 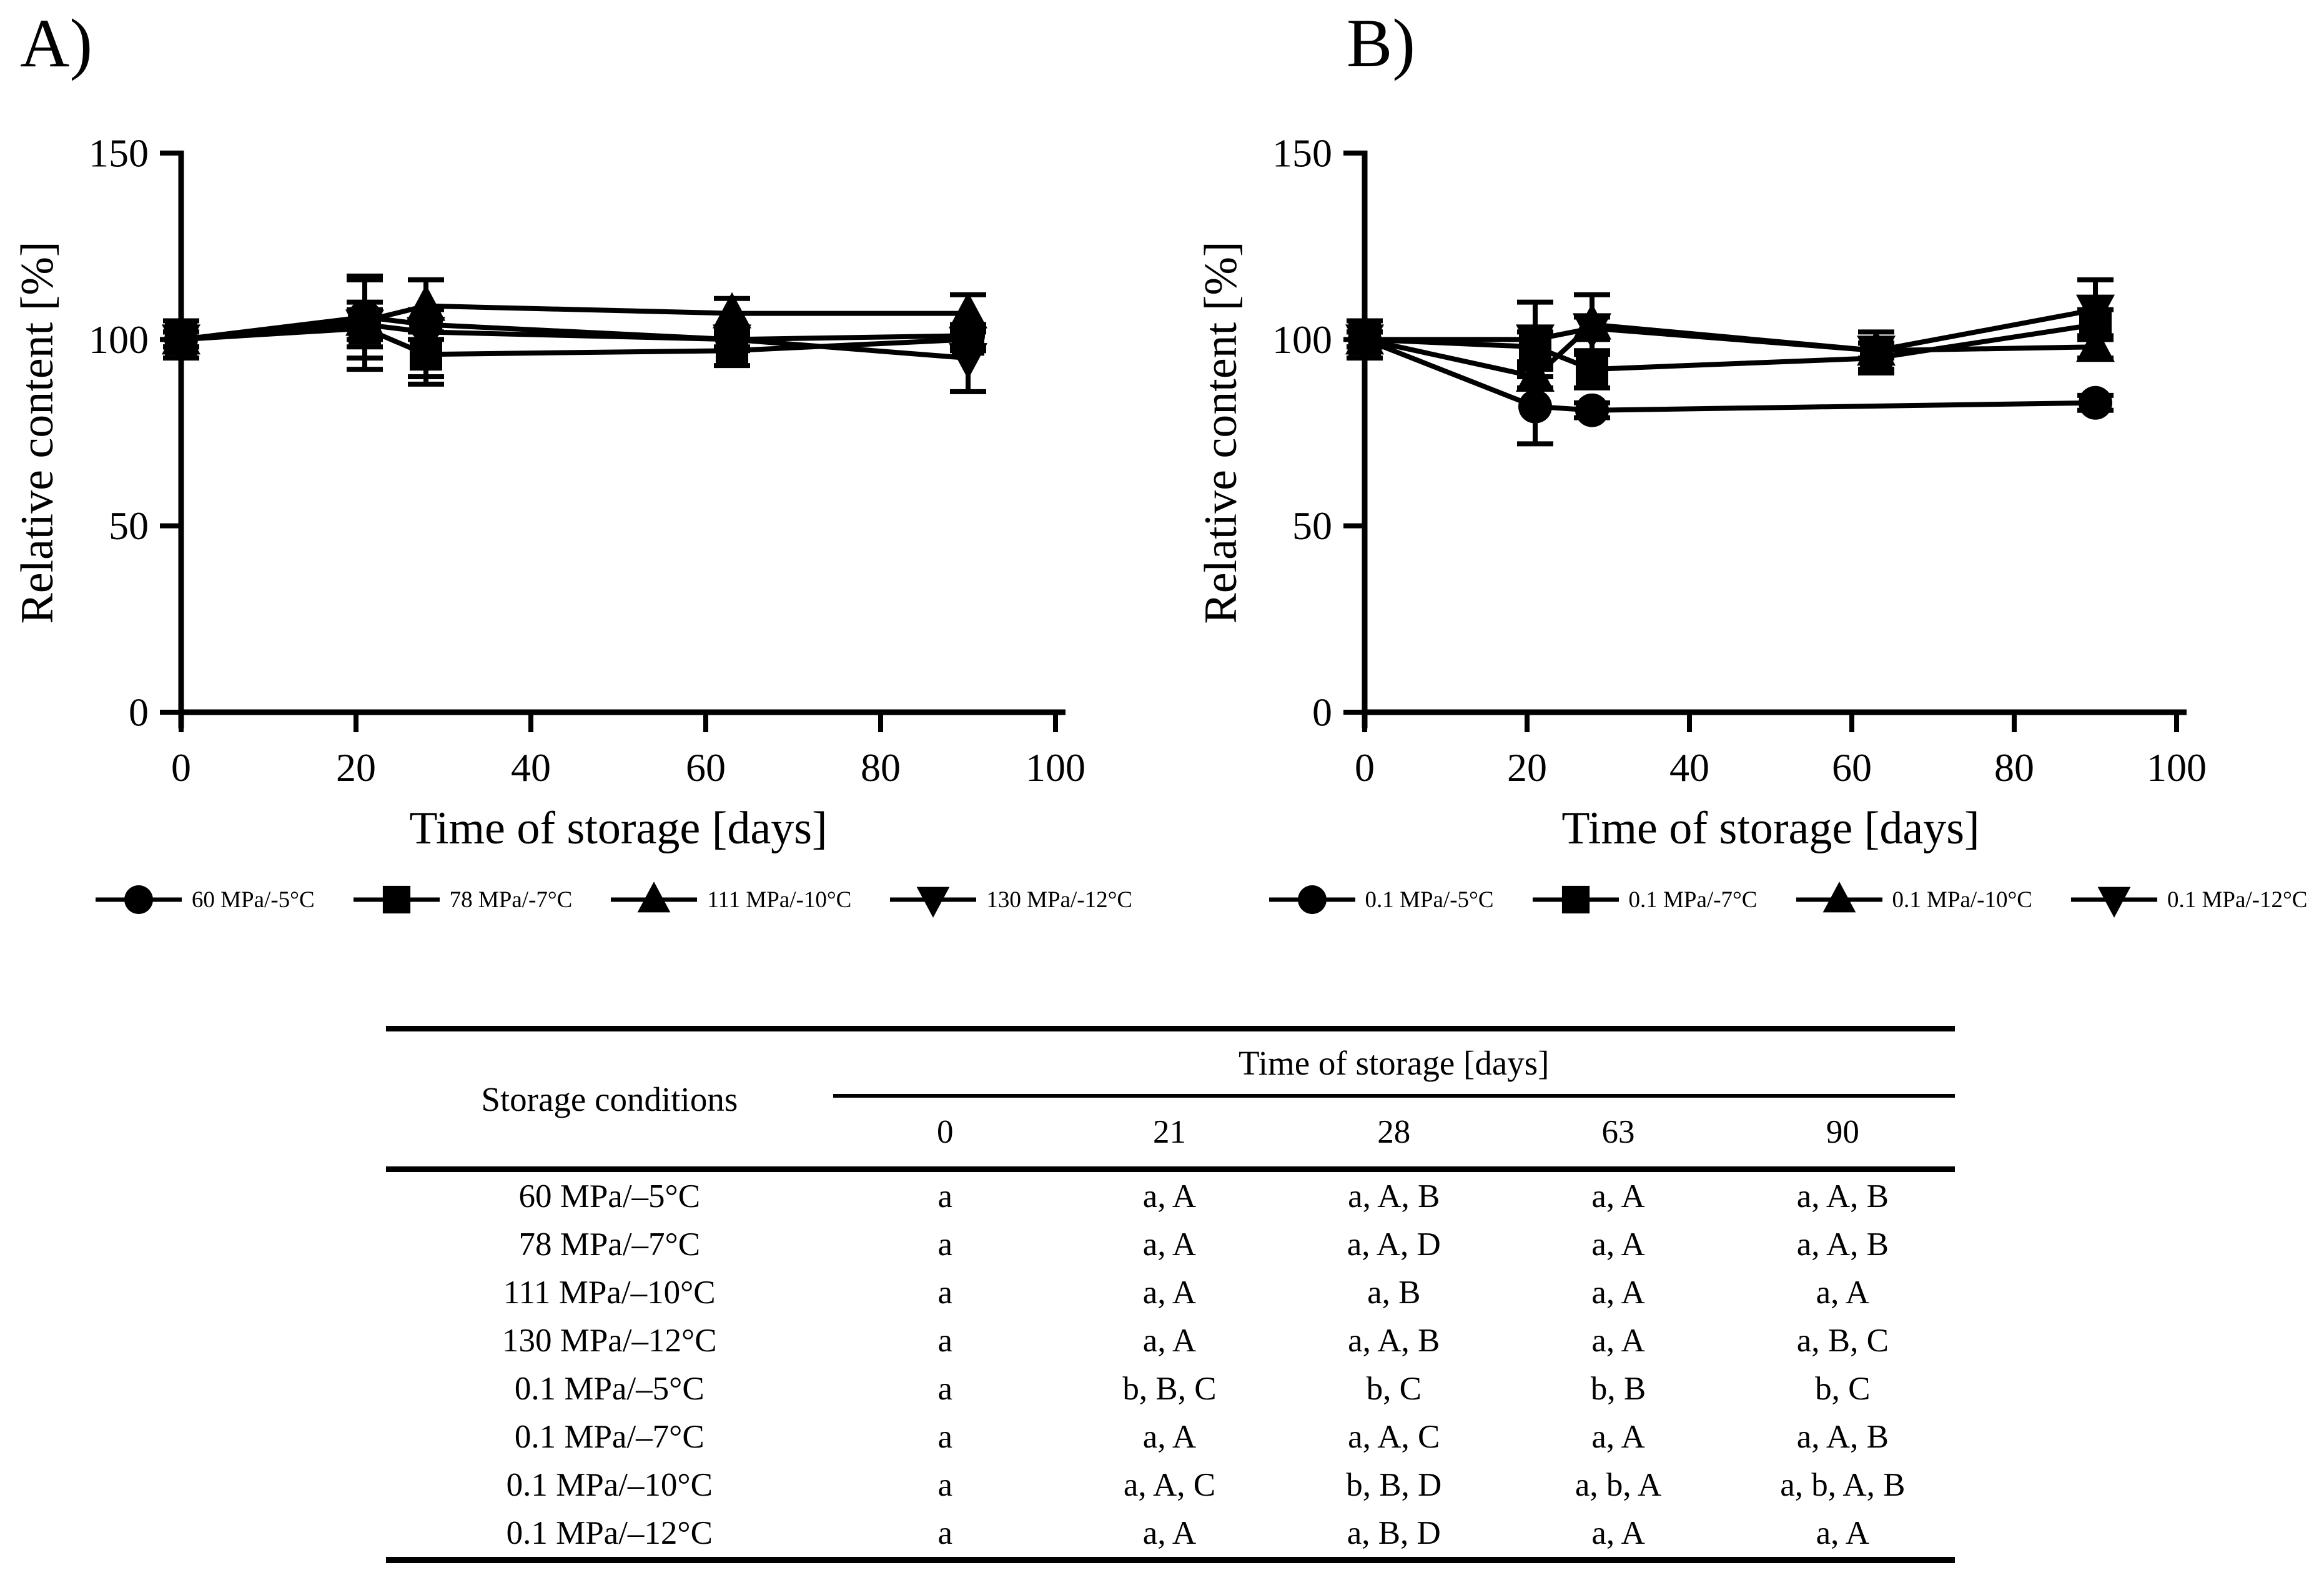 I want to click on table-header-day: 90, so click(x=1842, y=1134).